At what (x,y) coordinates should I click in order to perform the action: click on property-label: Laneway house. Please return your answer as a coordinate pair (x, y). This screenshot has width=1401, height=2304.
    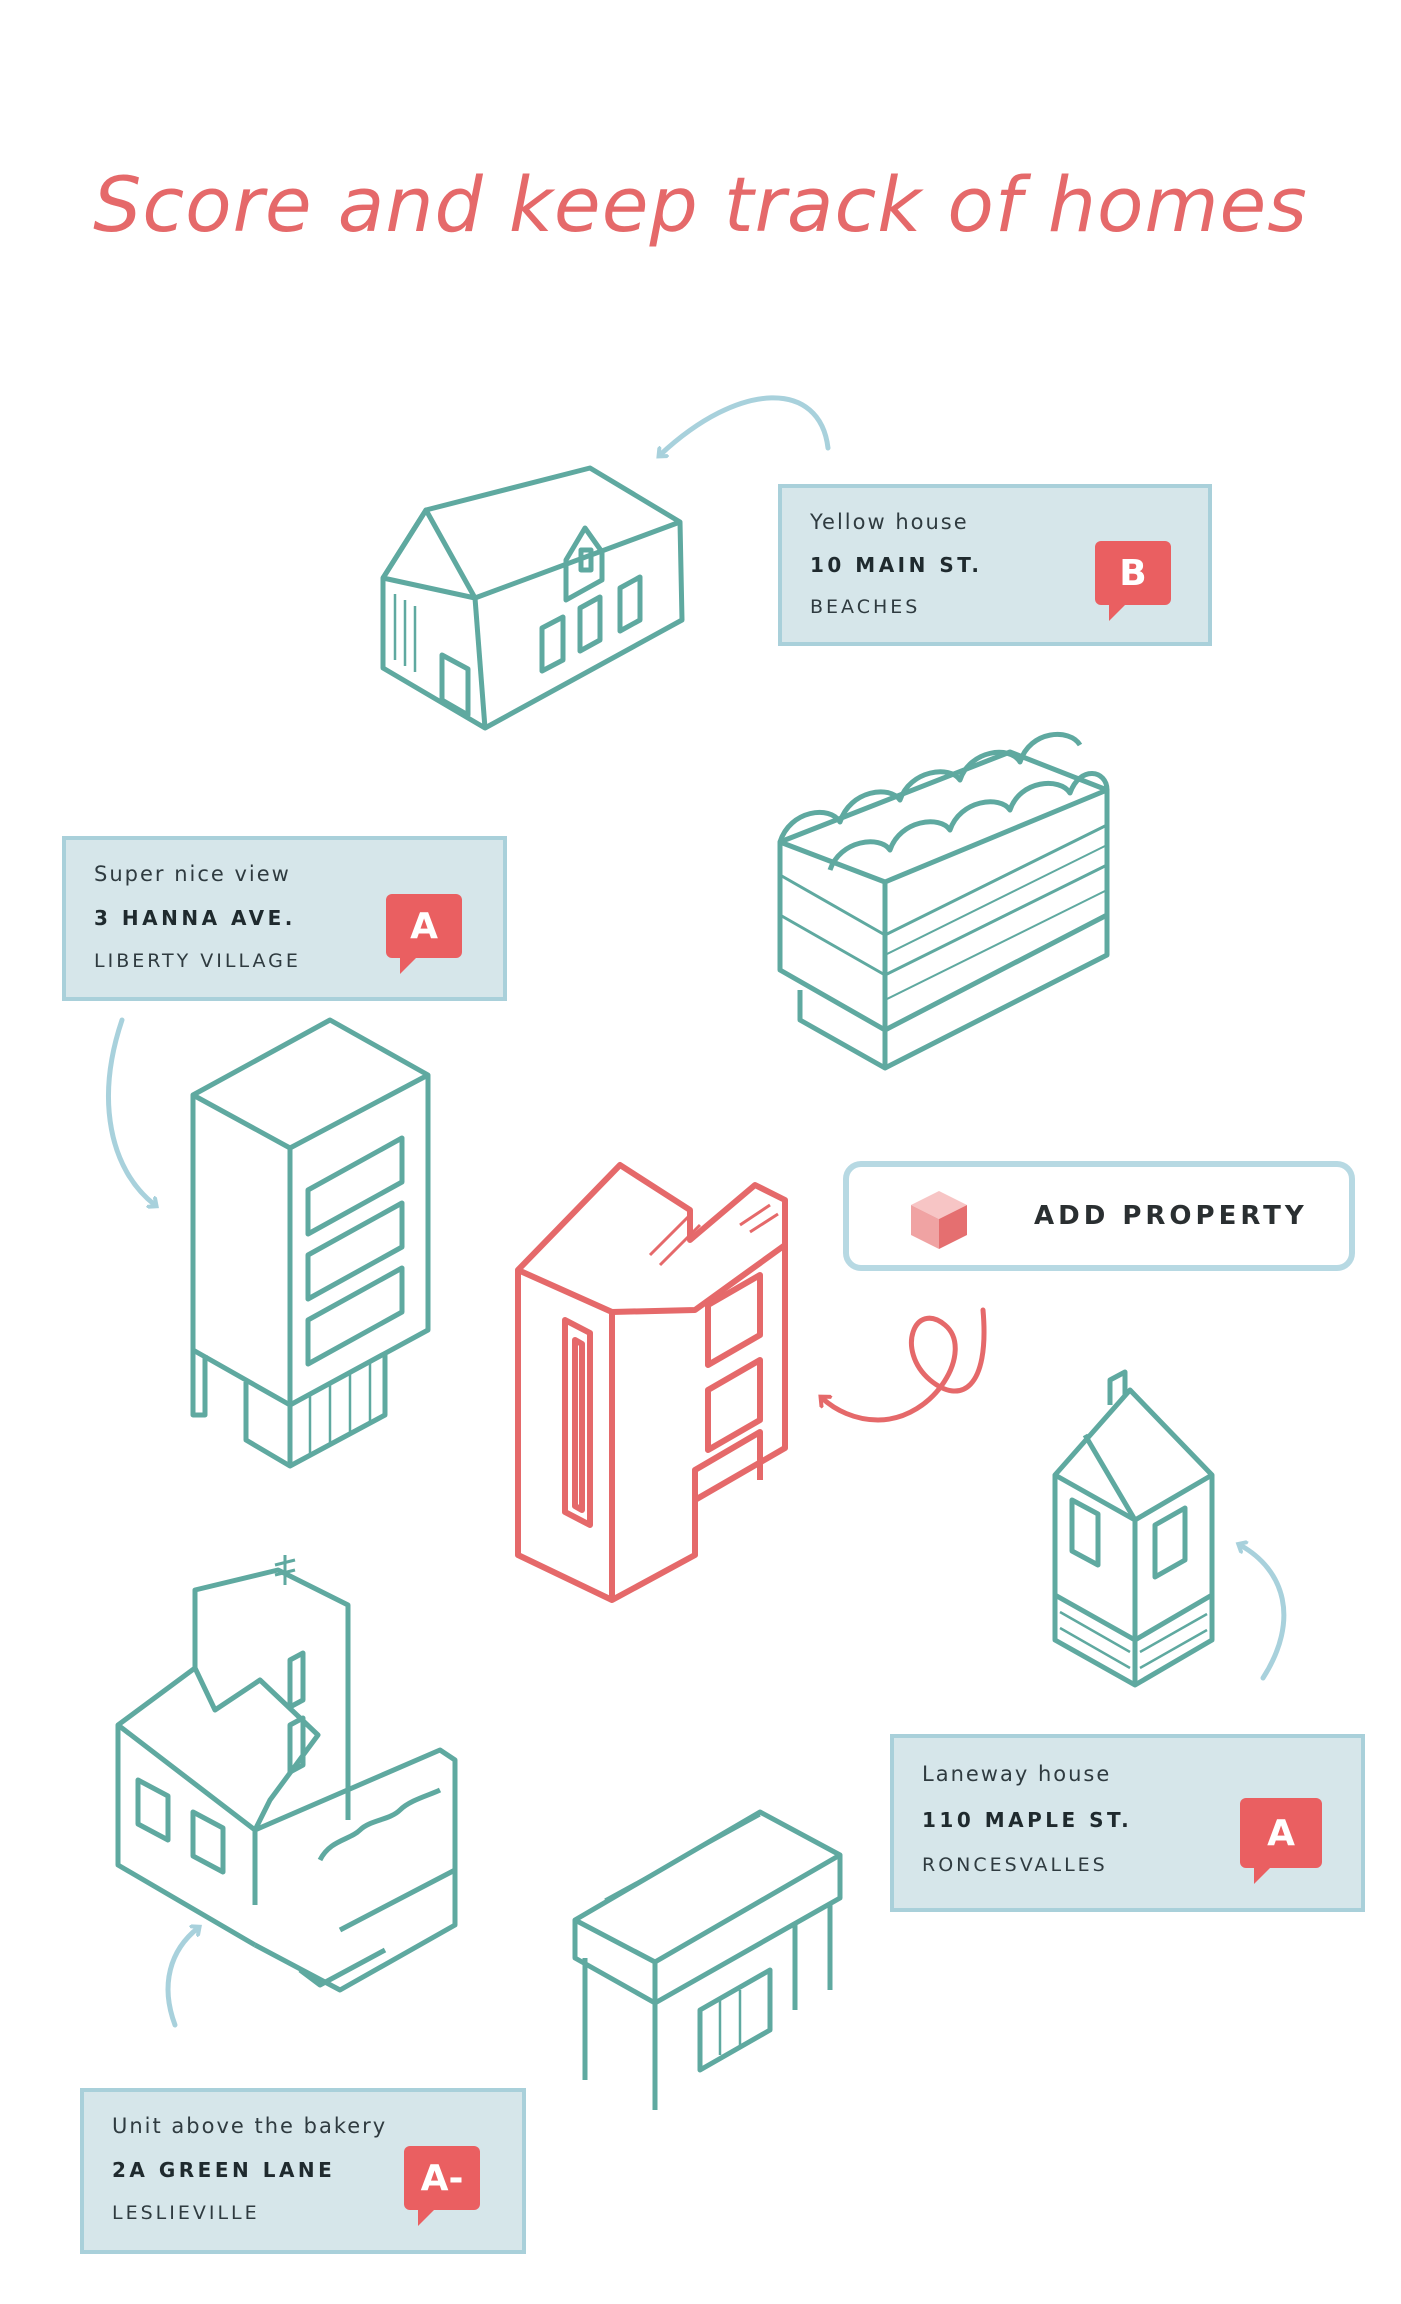
    Looking at the image, I should click on (1017, 1774).